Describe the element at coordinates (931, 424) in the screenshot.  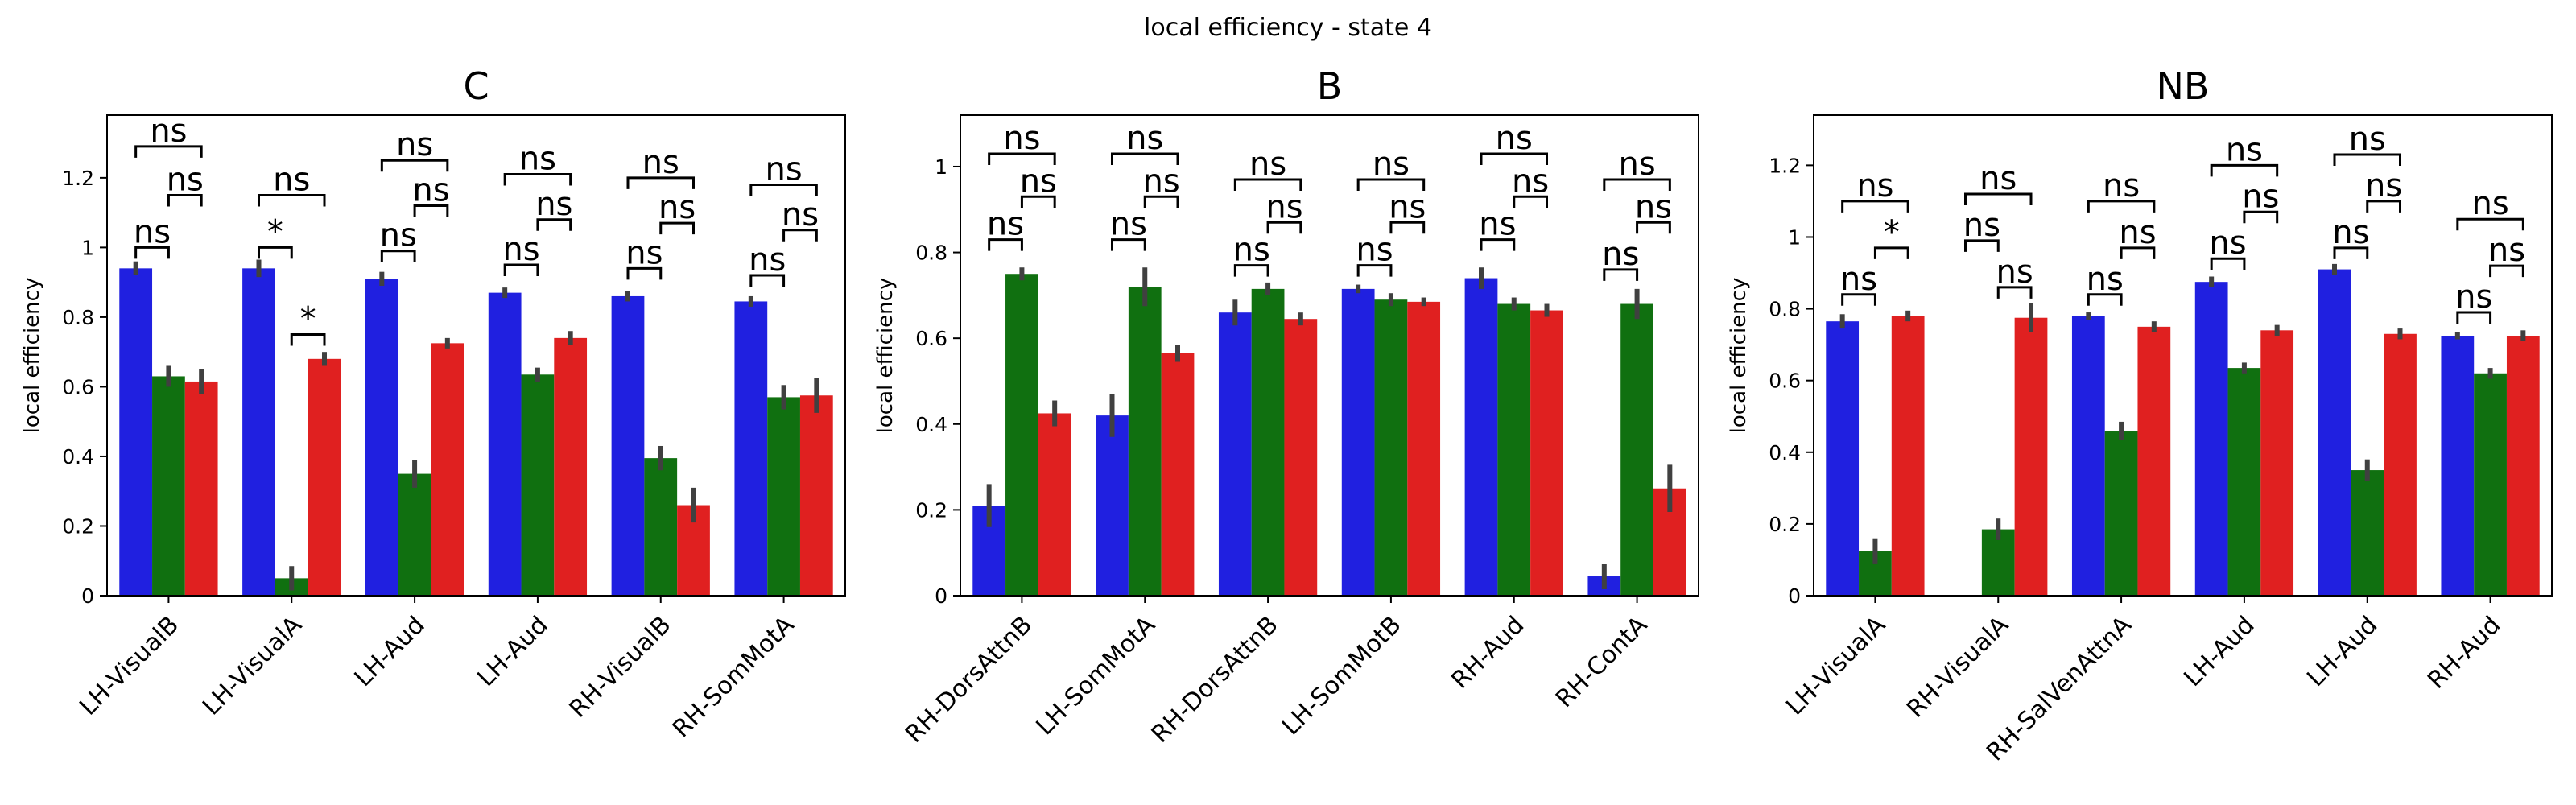
I see `y-tick-label: 0.4` at that location.